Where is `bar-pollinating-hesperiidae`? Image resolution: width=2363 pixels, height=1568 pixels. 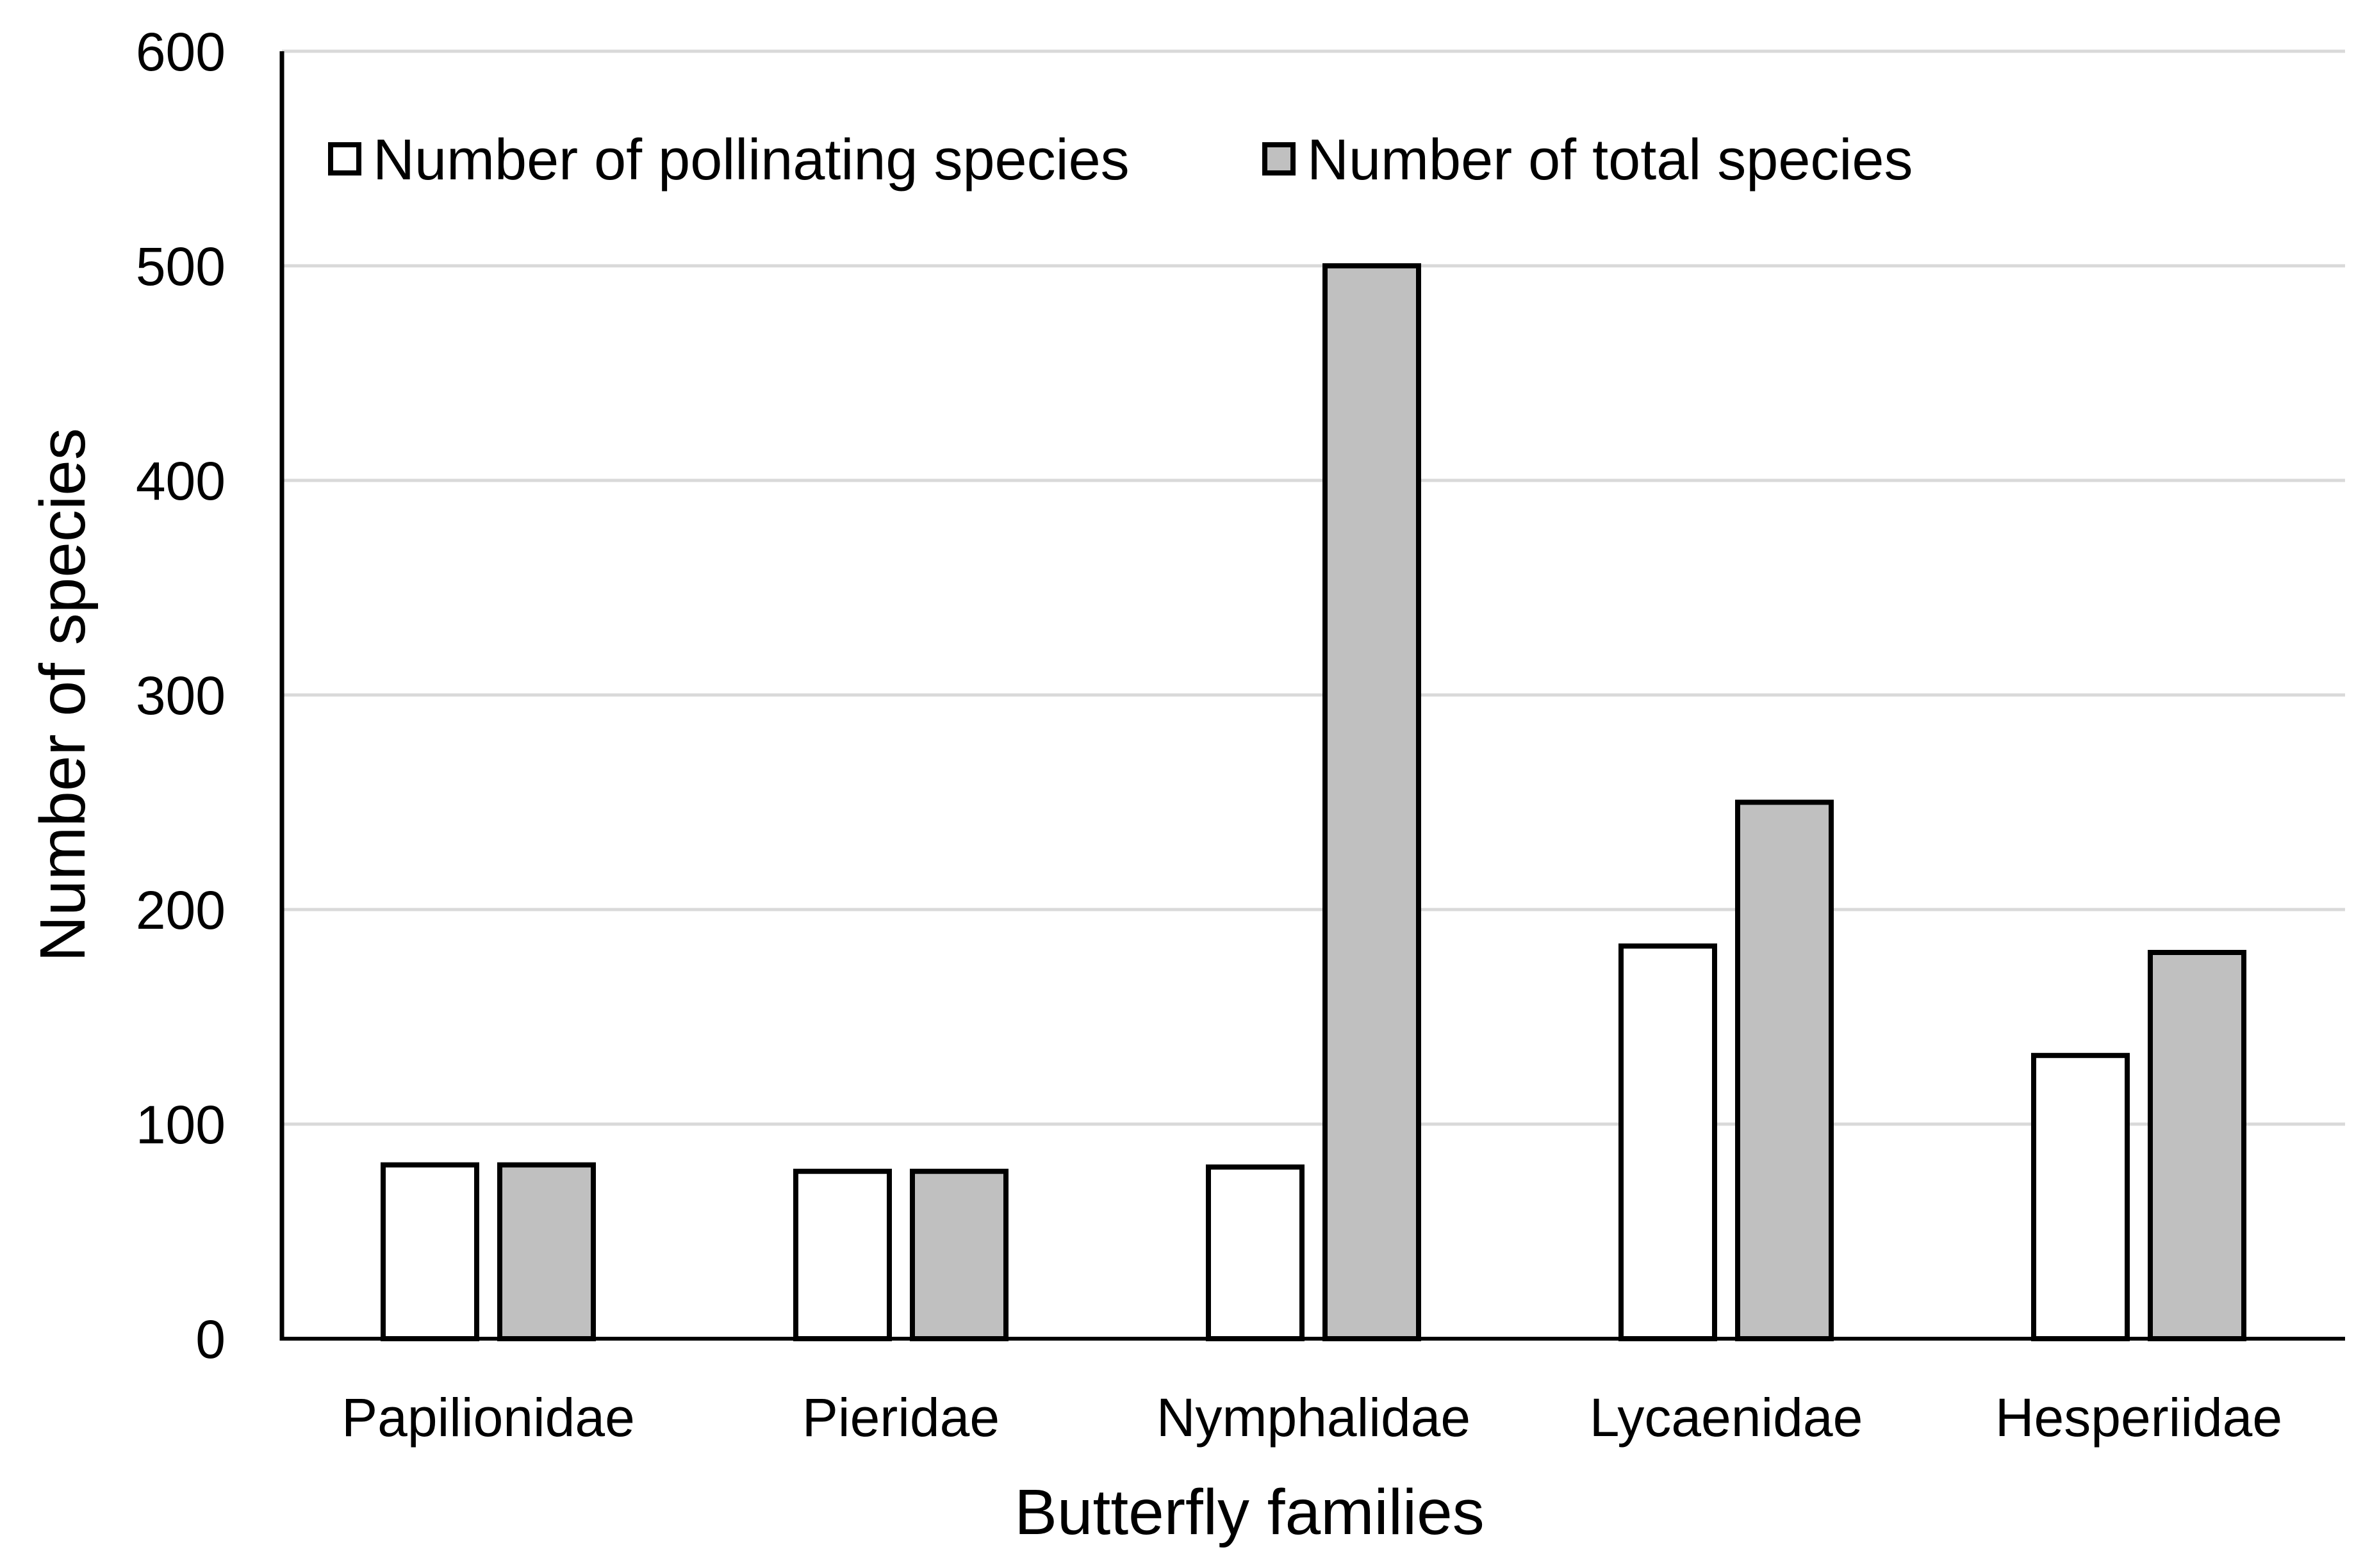 bar-pollinating-hesperiidae is located at coordinates (2081, 1197).